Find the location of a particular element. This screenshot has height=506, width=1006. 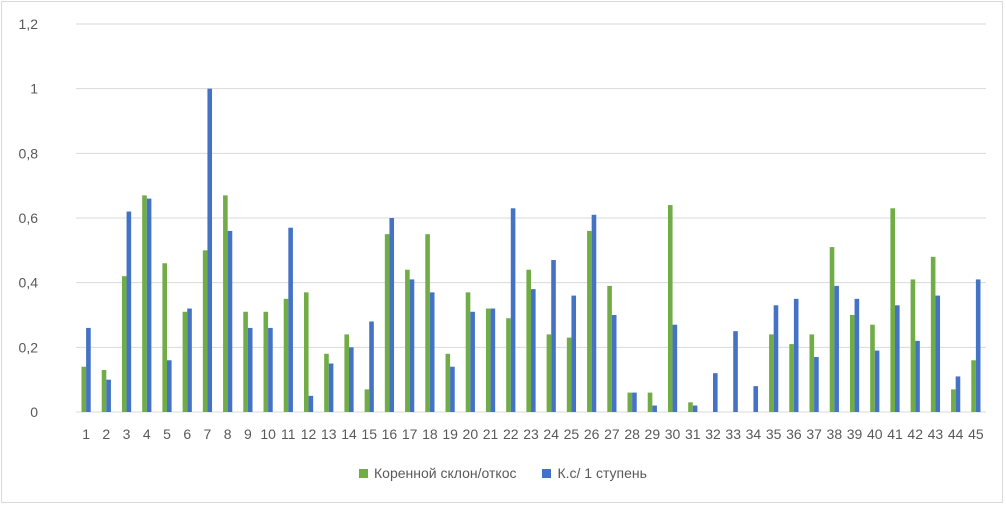

x-tick-label: 9 is located at coordinates (248, 434).